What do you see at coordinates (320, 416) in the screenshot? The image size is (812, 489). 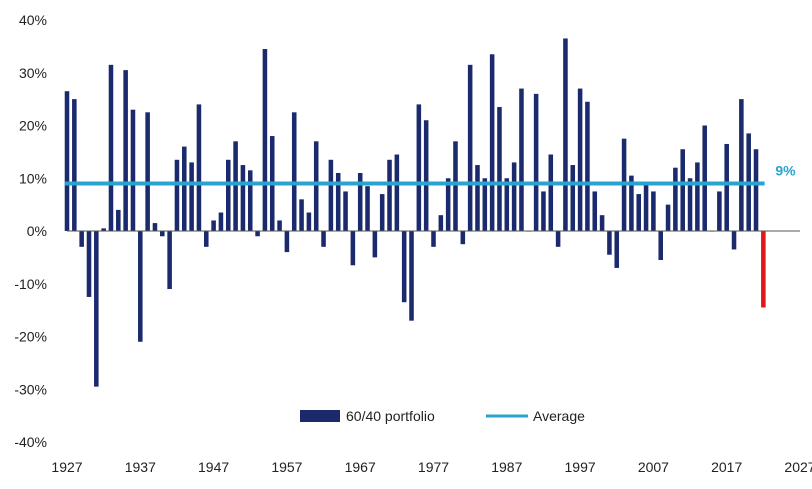 I see `legend-bar-swatch` at bounding box center [320, 416].